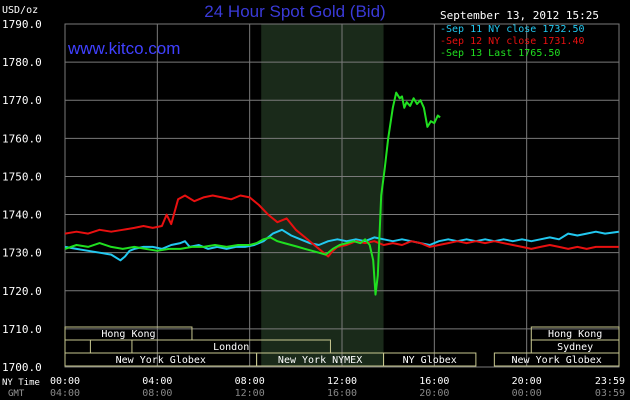 This screenshot has height=400, width=630. Describe the element at coordinates (22, 367) in the screenshot. I see `y-tick-label: 1700.0` at that location.